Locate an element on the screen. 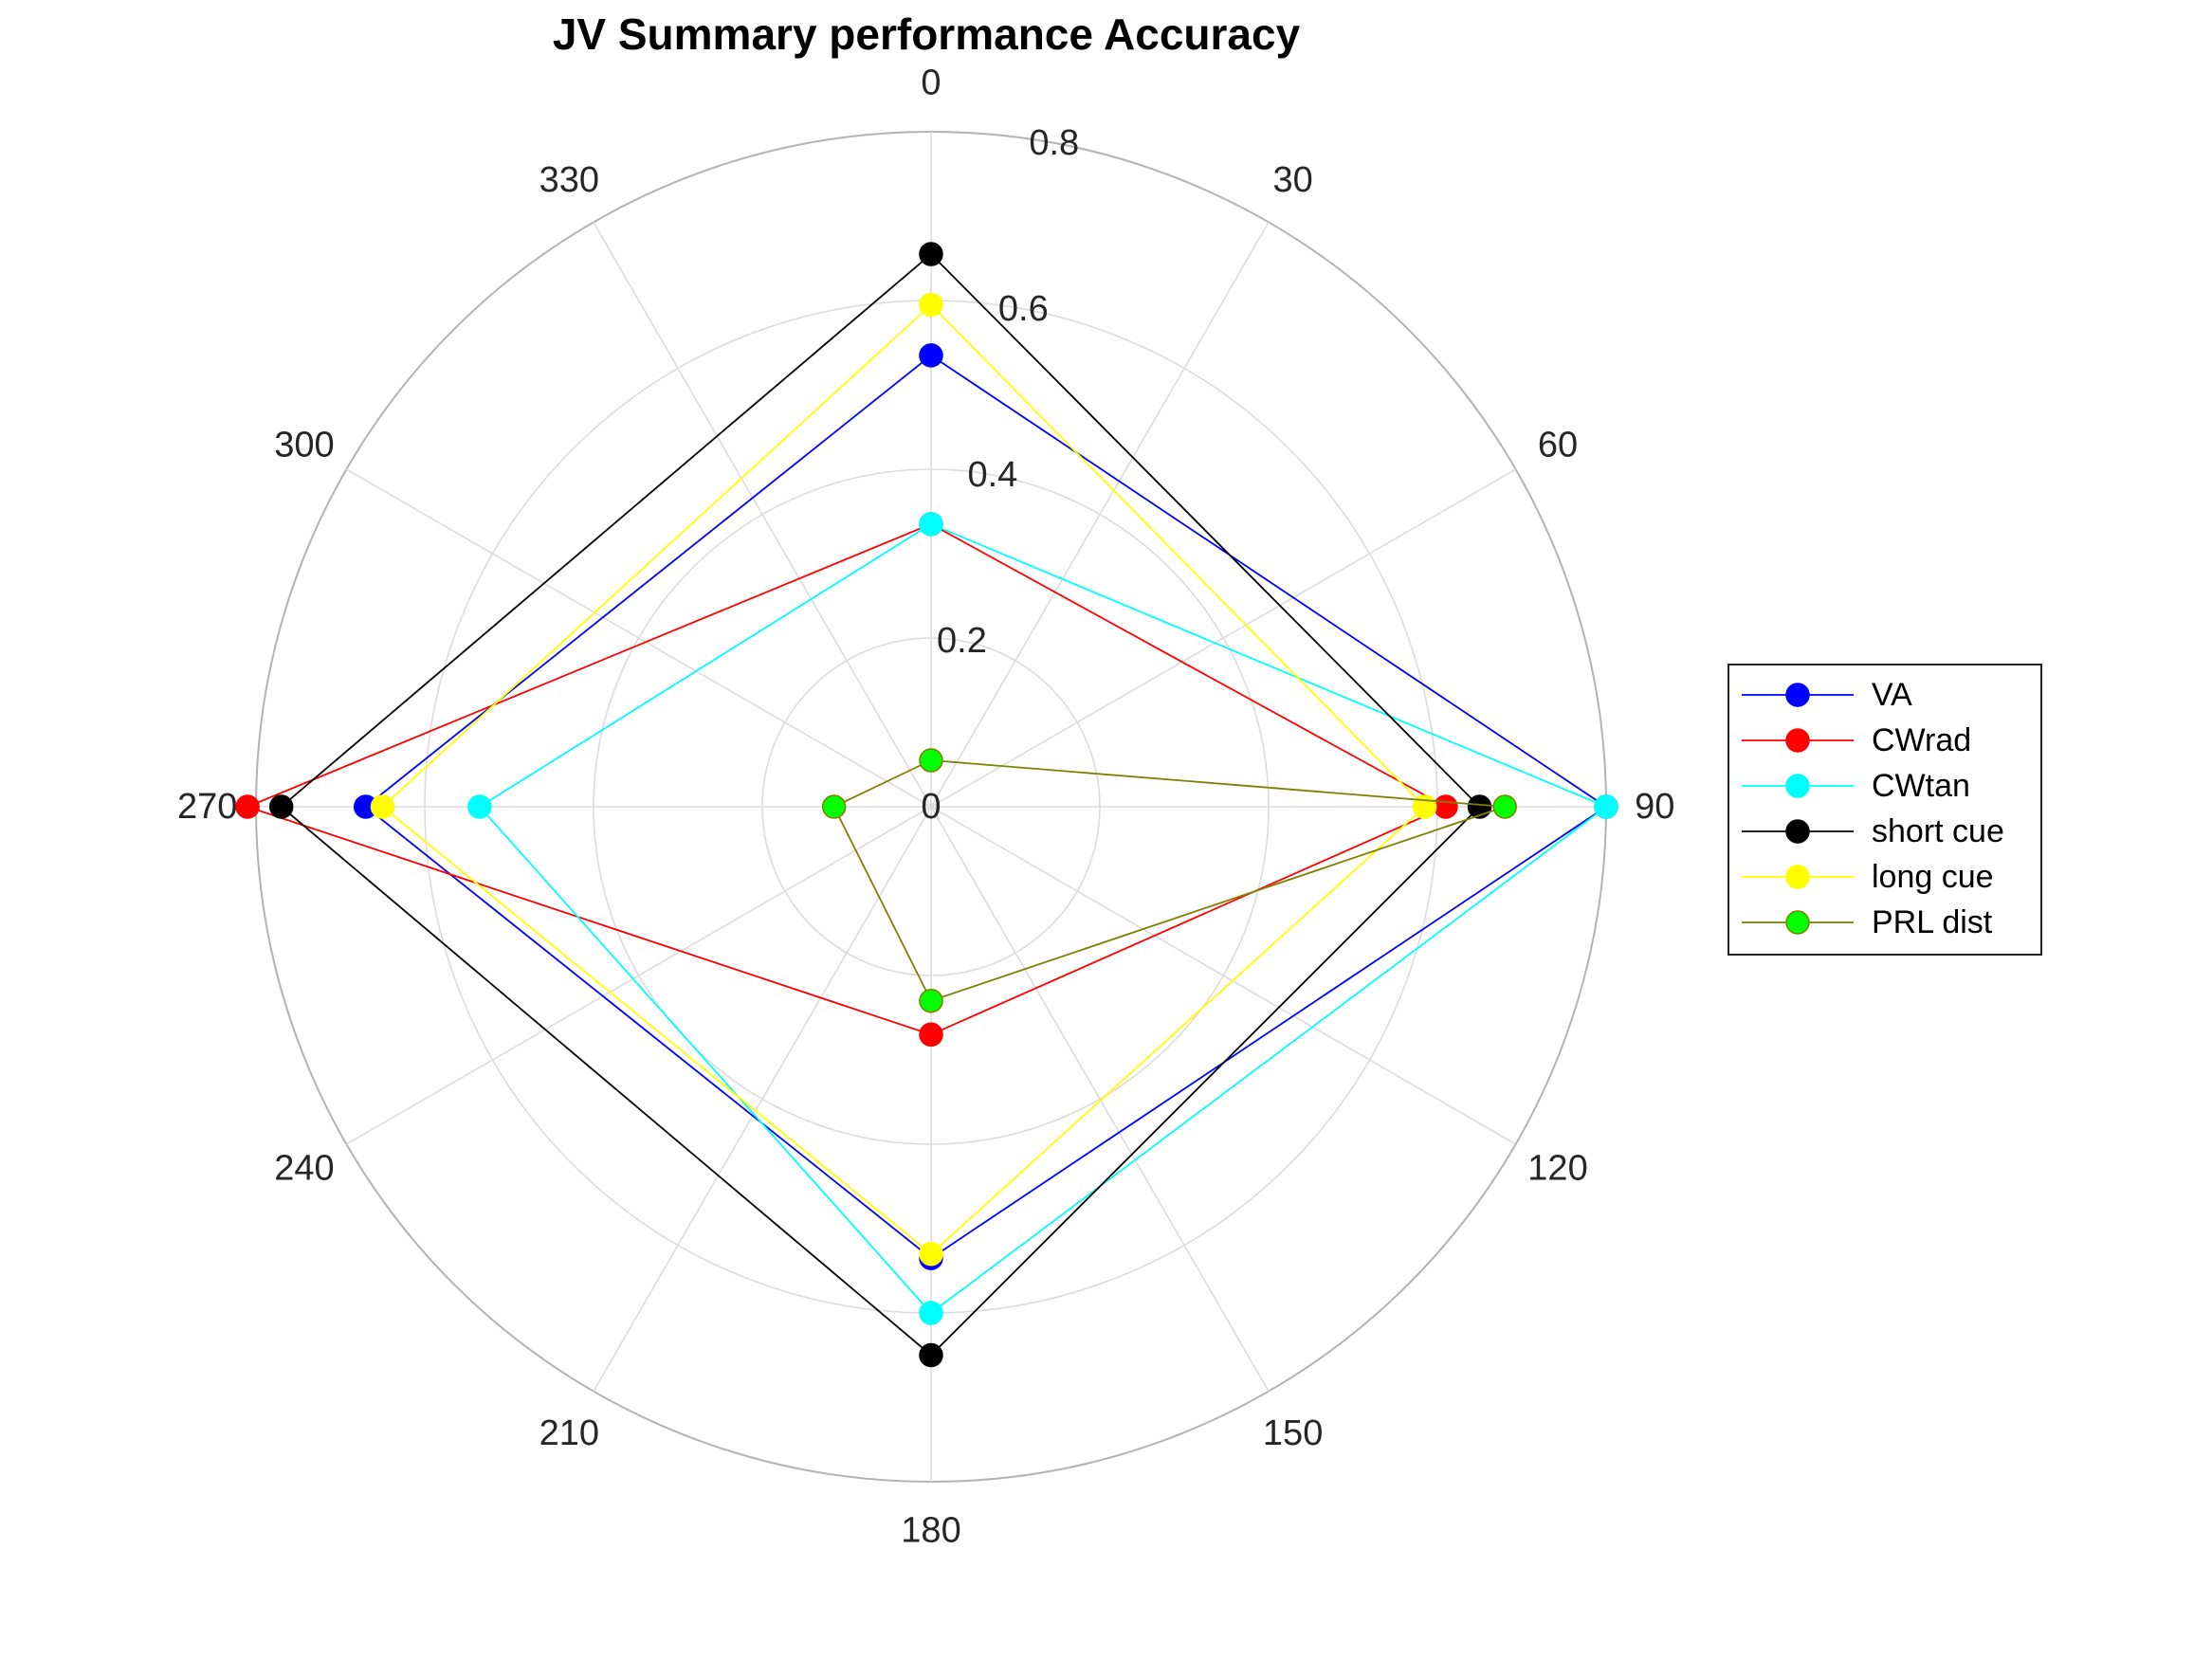  chart-title: JV Summary performance Accuracy is located at coordinates (927, 34).